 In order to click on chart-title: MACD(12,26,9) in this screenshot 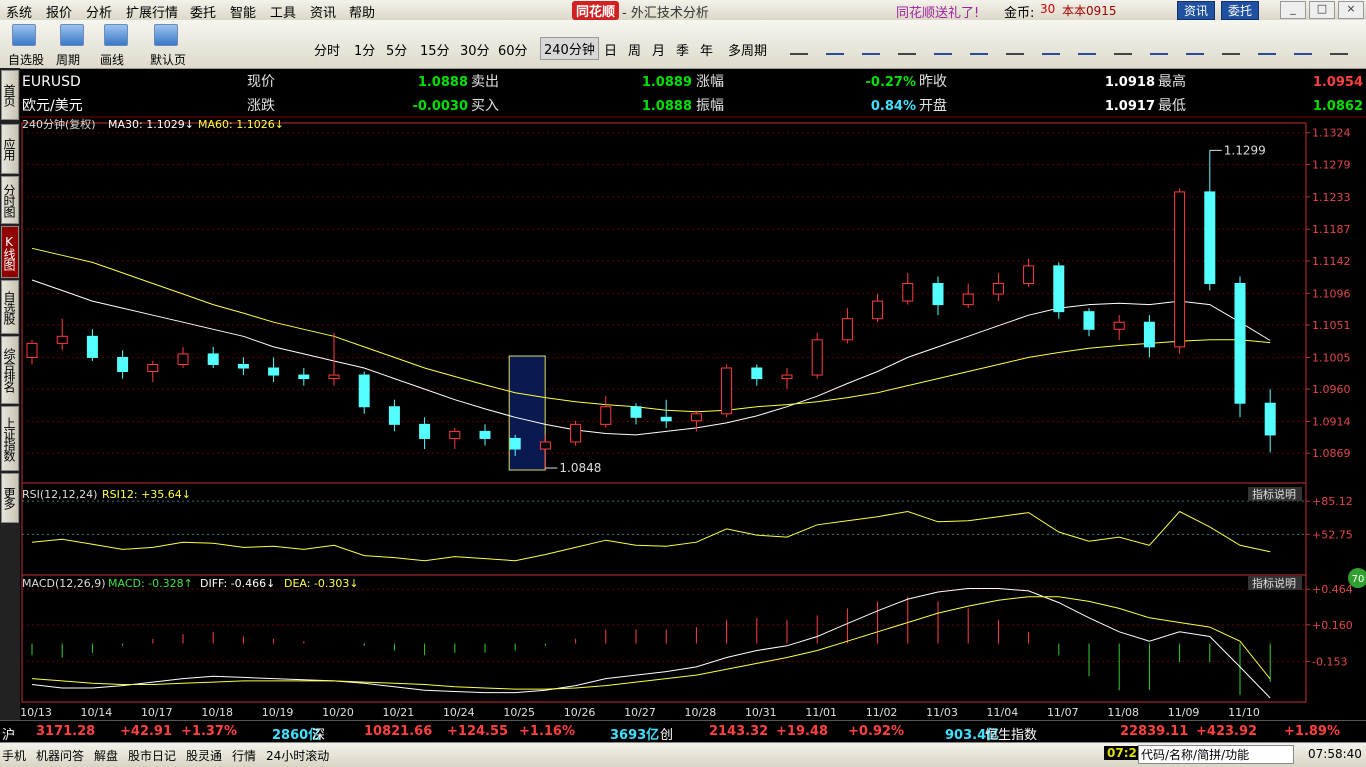, I will do `click(64, 583)`.